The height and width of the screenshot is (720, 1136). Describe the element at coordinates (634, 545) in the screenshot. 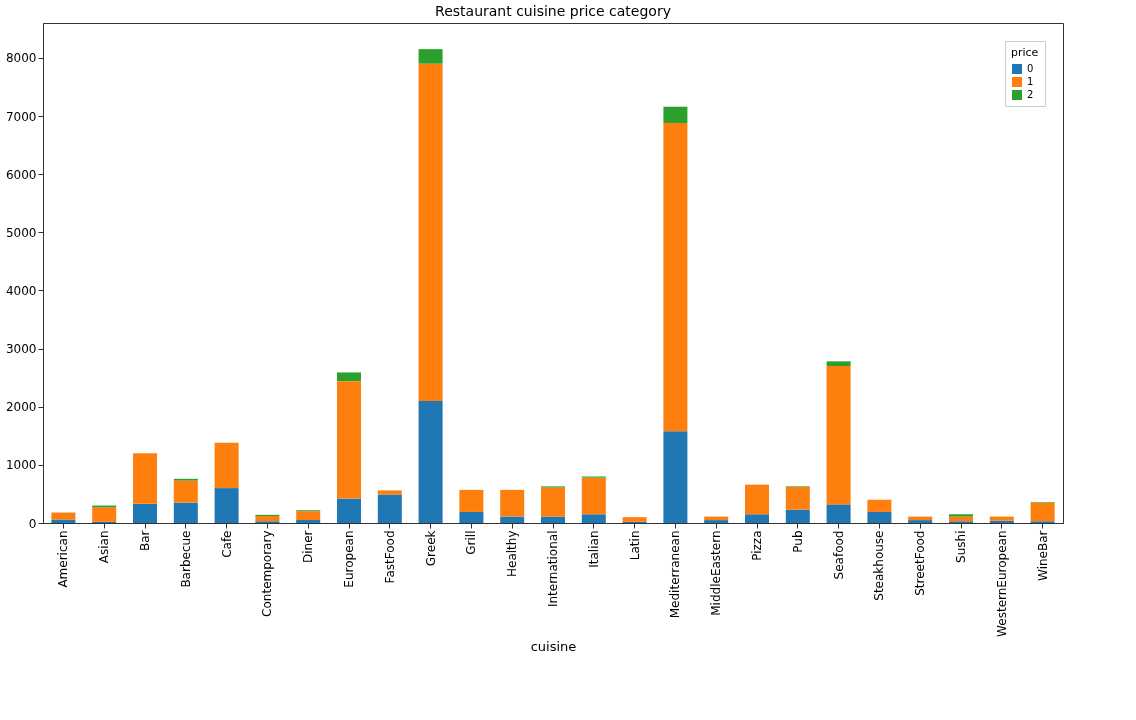

I see `x-tick-label: Latin` at that location.